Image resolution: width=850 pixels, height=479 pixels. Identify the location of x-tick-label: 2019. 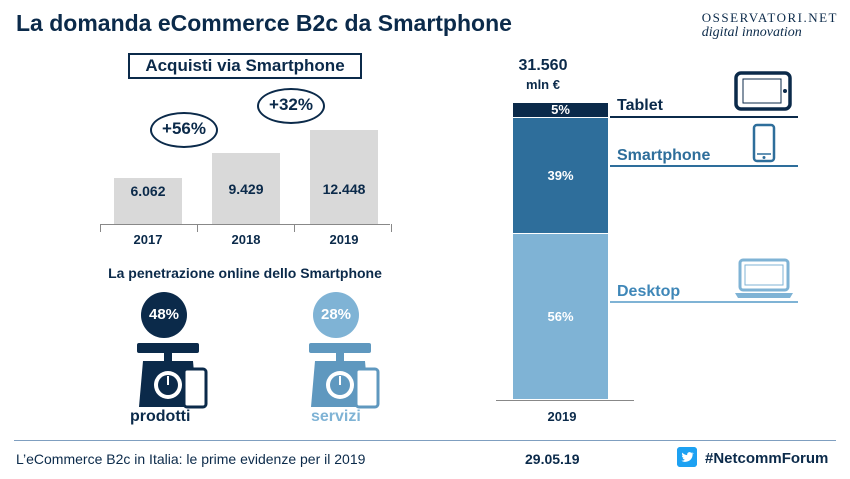
(344, 239).